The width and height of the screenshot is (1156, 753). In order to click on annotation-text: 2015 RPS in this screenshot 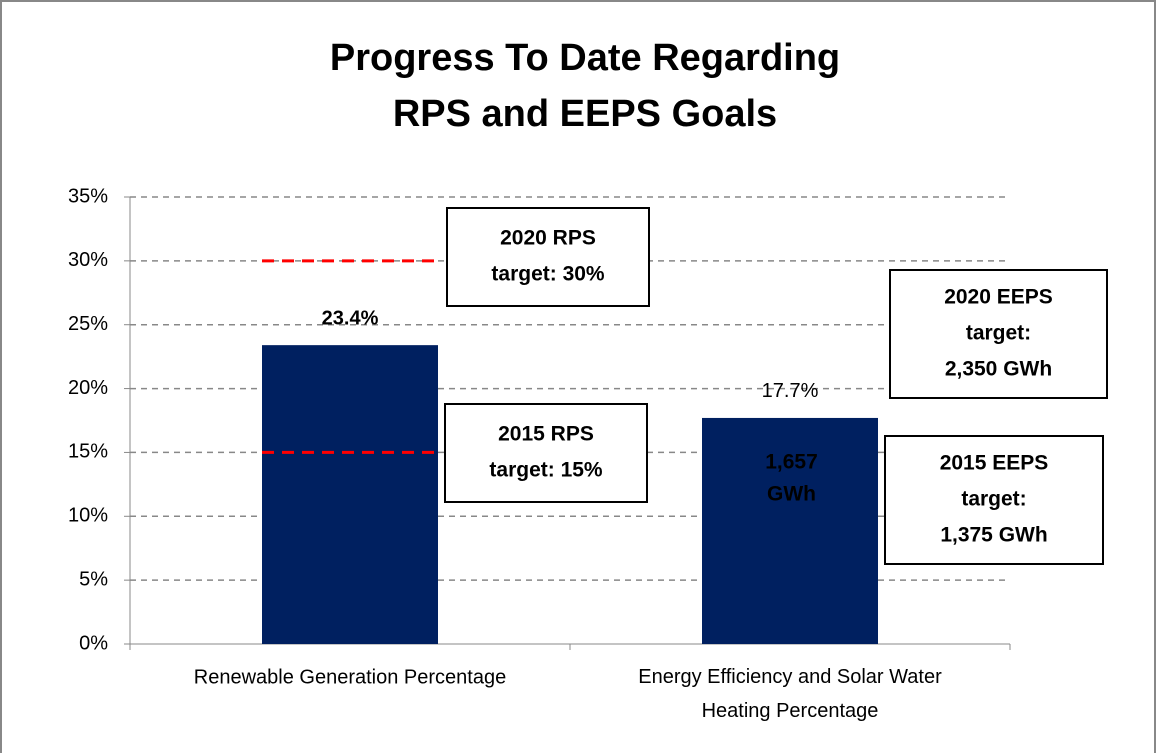, I will do `click(546, 434)`.